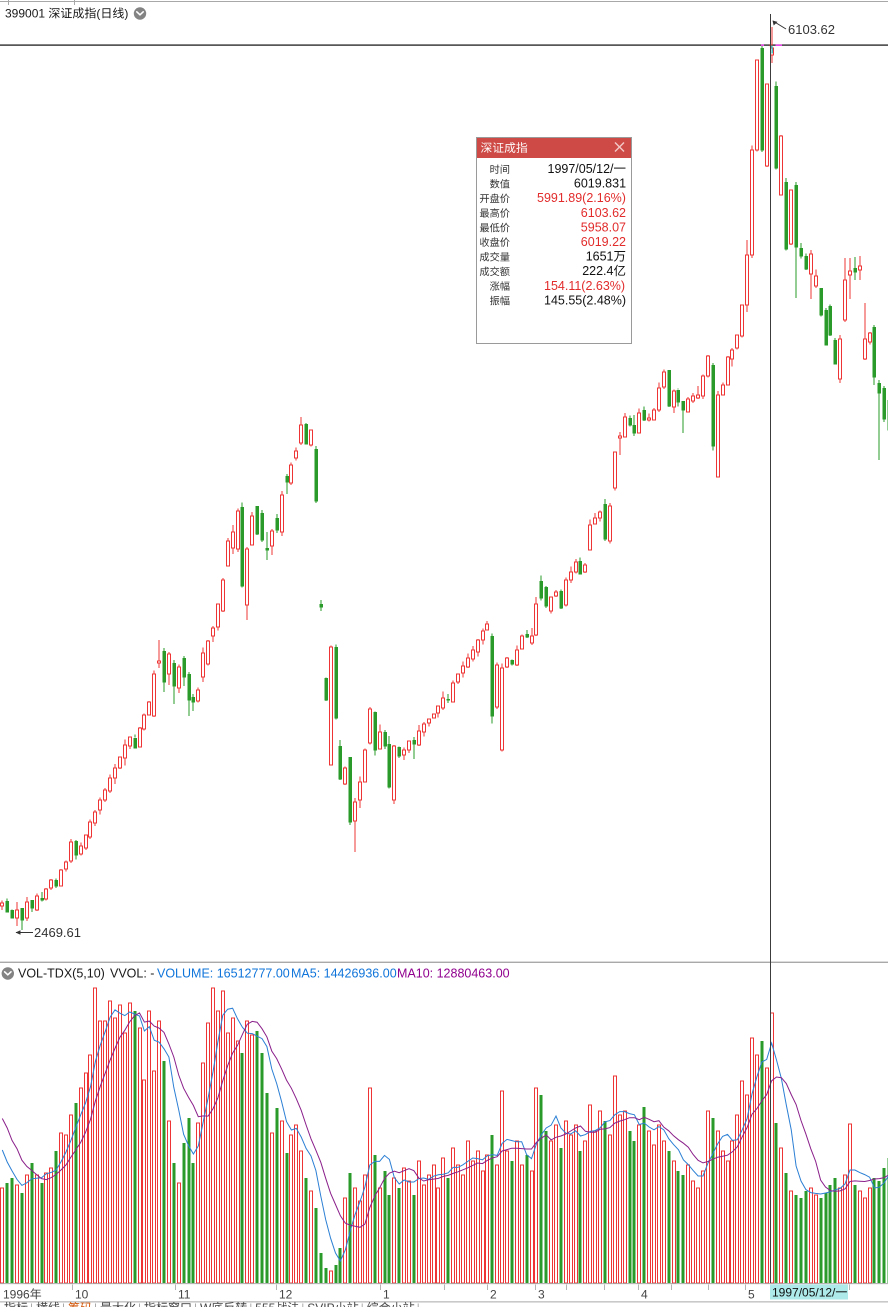 This screenshot has width=888, height=1307. I want to click on svg-text: 12, so click(286, 1294).